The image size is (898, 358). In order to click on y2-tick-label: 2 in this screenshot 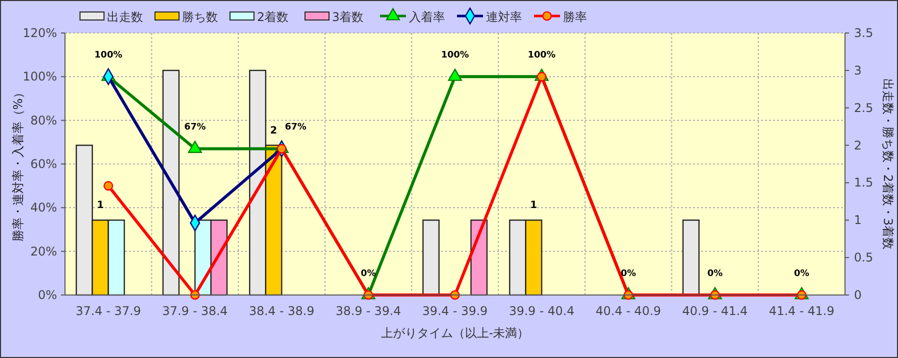, I will do `click(858, 145)`.